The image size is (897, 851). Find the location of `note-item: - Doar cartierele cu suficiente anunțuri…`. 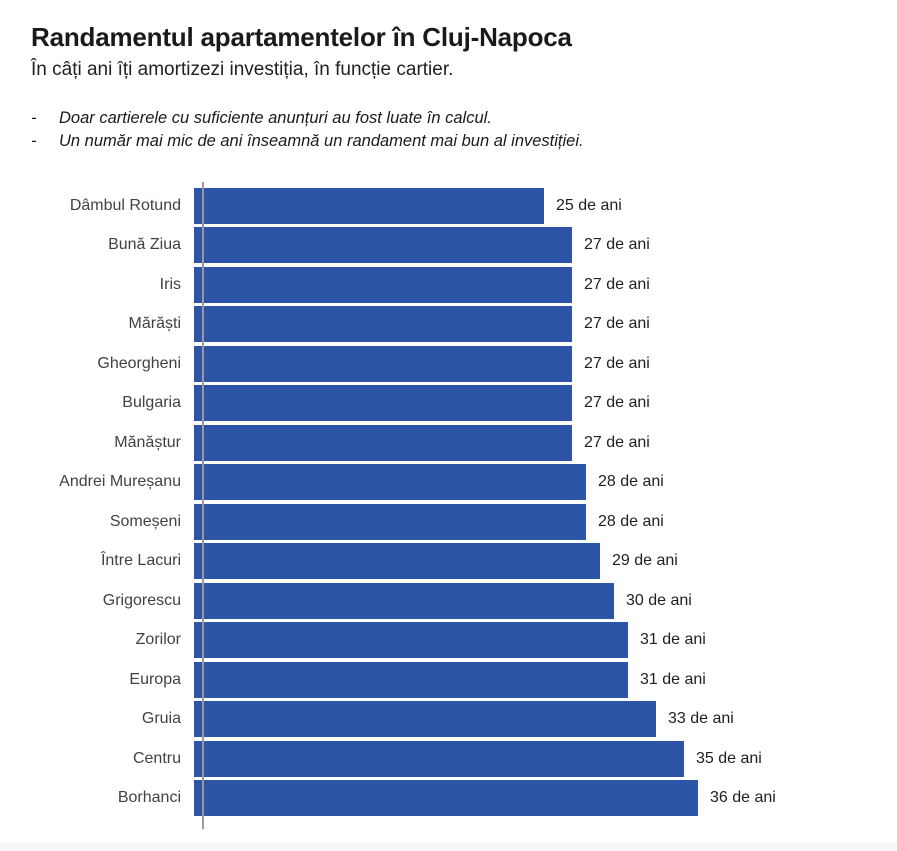

note-item: - Doar cartierele cu suficiente anunțuri… is located at coordinates (449, 118).